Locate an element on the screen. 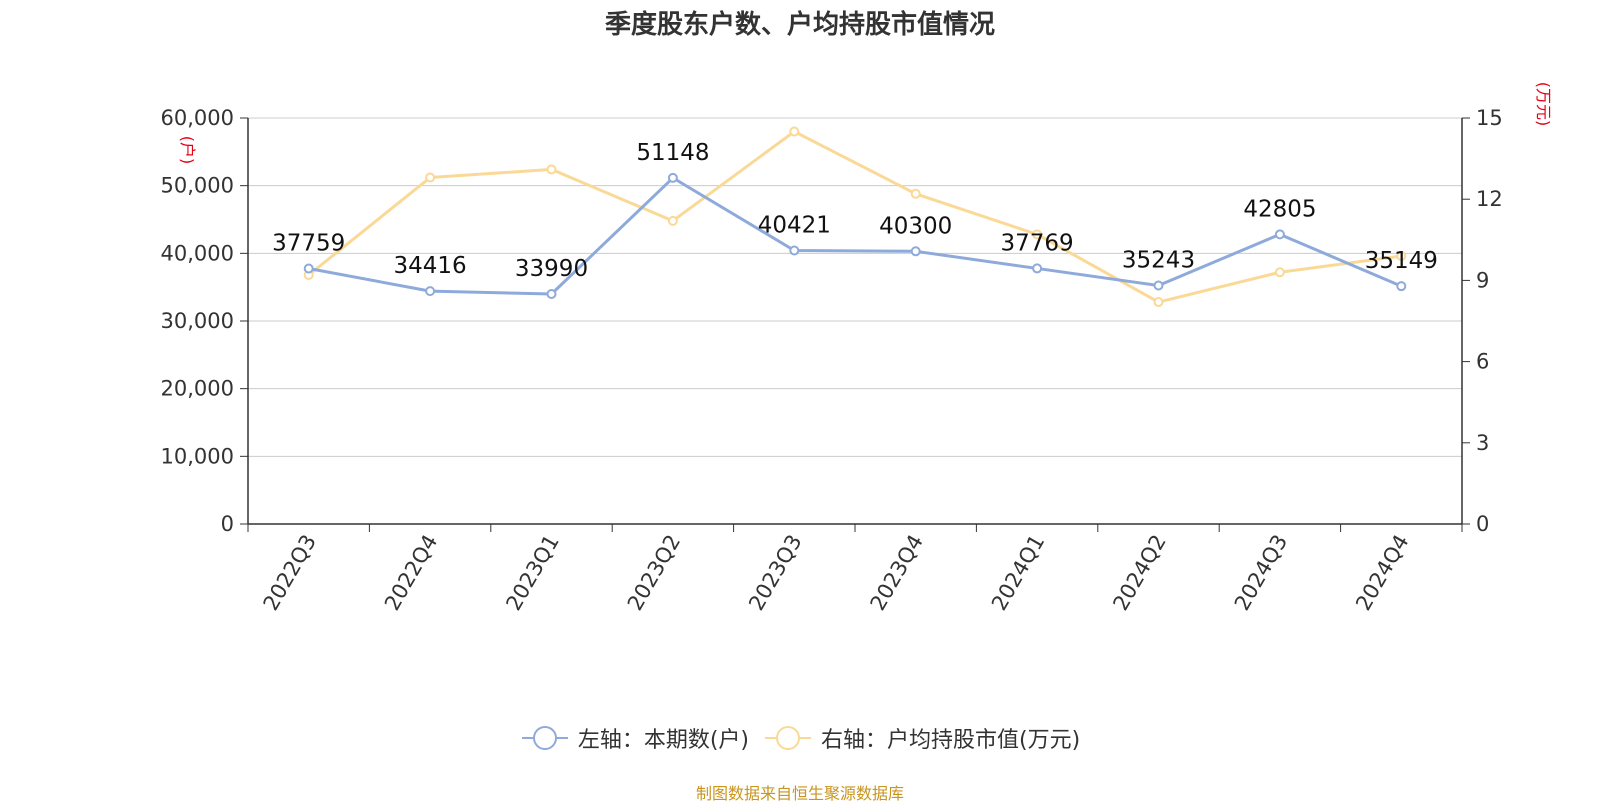 The height and width of the screenshot is (804, 1600). x-axis-tick-label: 2022Q3 is located at coordinates (290, 573).